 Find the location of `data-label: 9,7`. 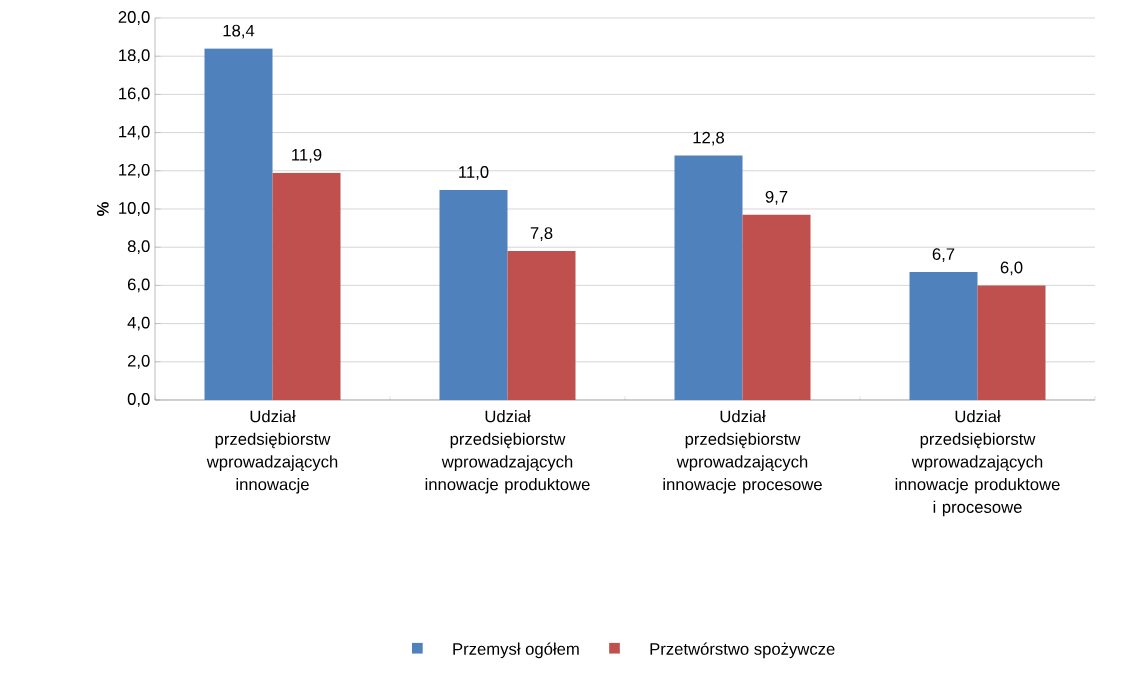

data-label: 9,7 is located at coordinates (776, 197).